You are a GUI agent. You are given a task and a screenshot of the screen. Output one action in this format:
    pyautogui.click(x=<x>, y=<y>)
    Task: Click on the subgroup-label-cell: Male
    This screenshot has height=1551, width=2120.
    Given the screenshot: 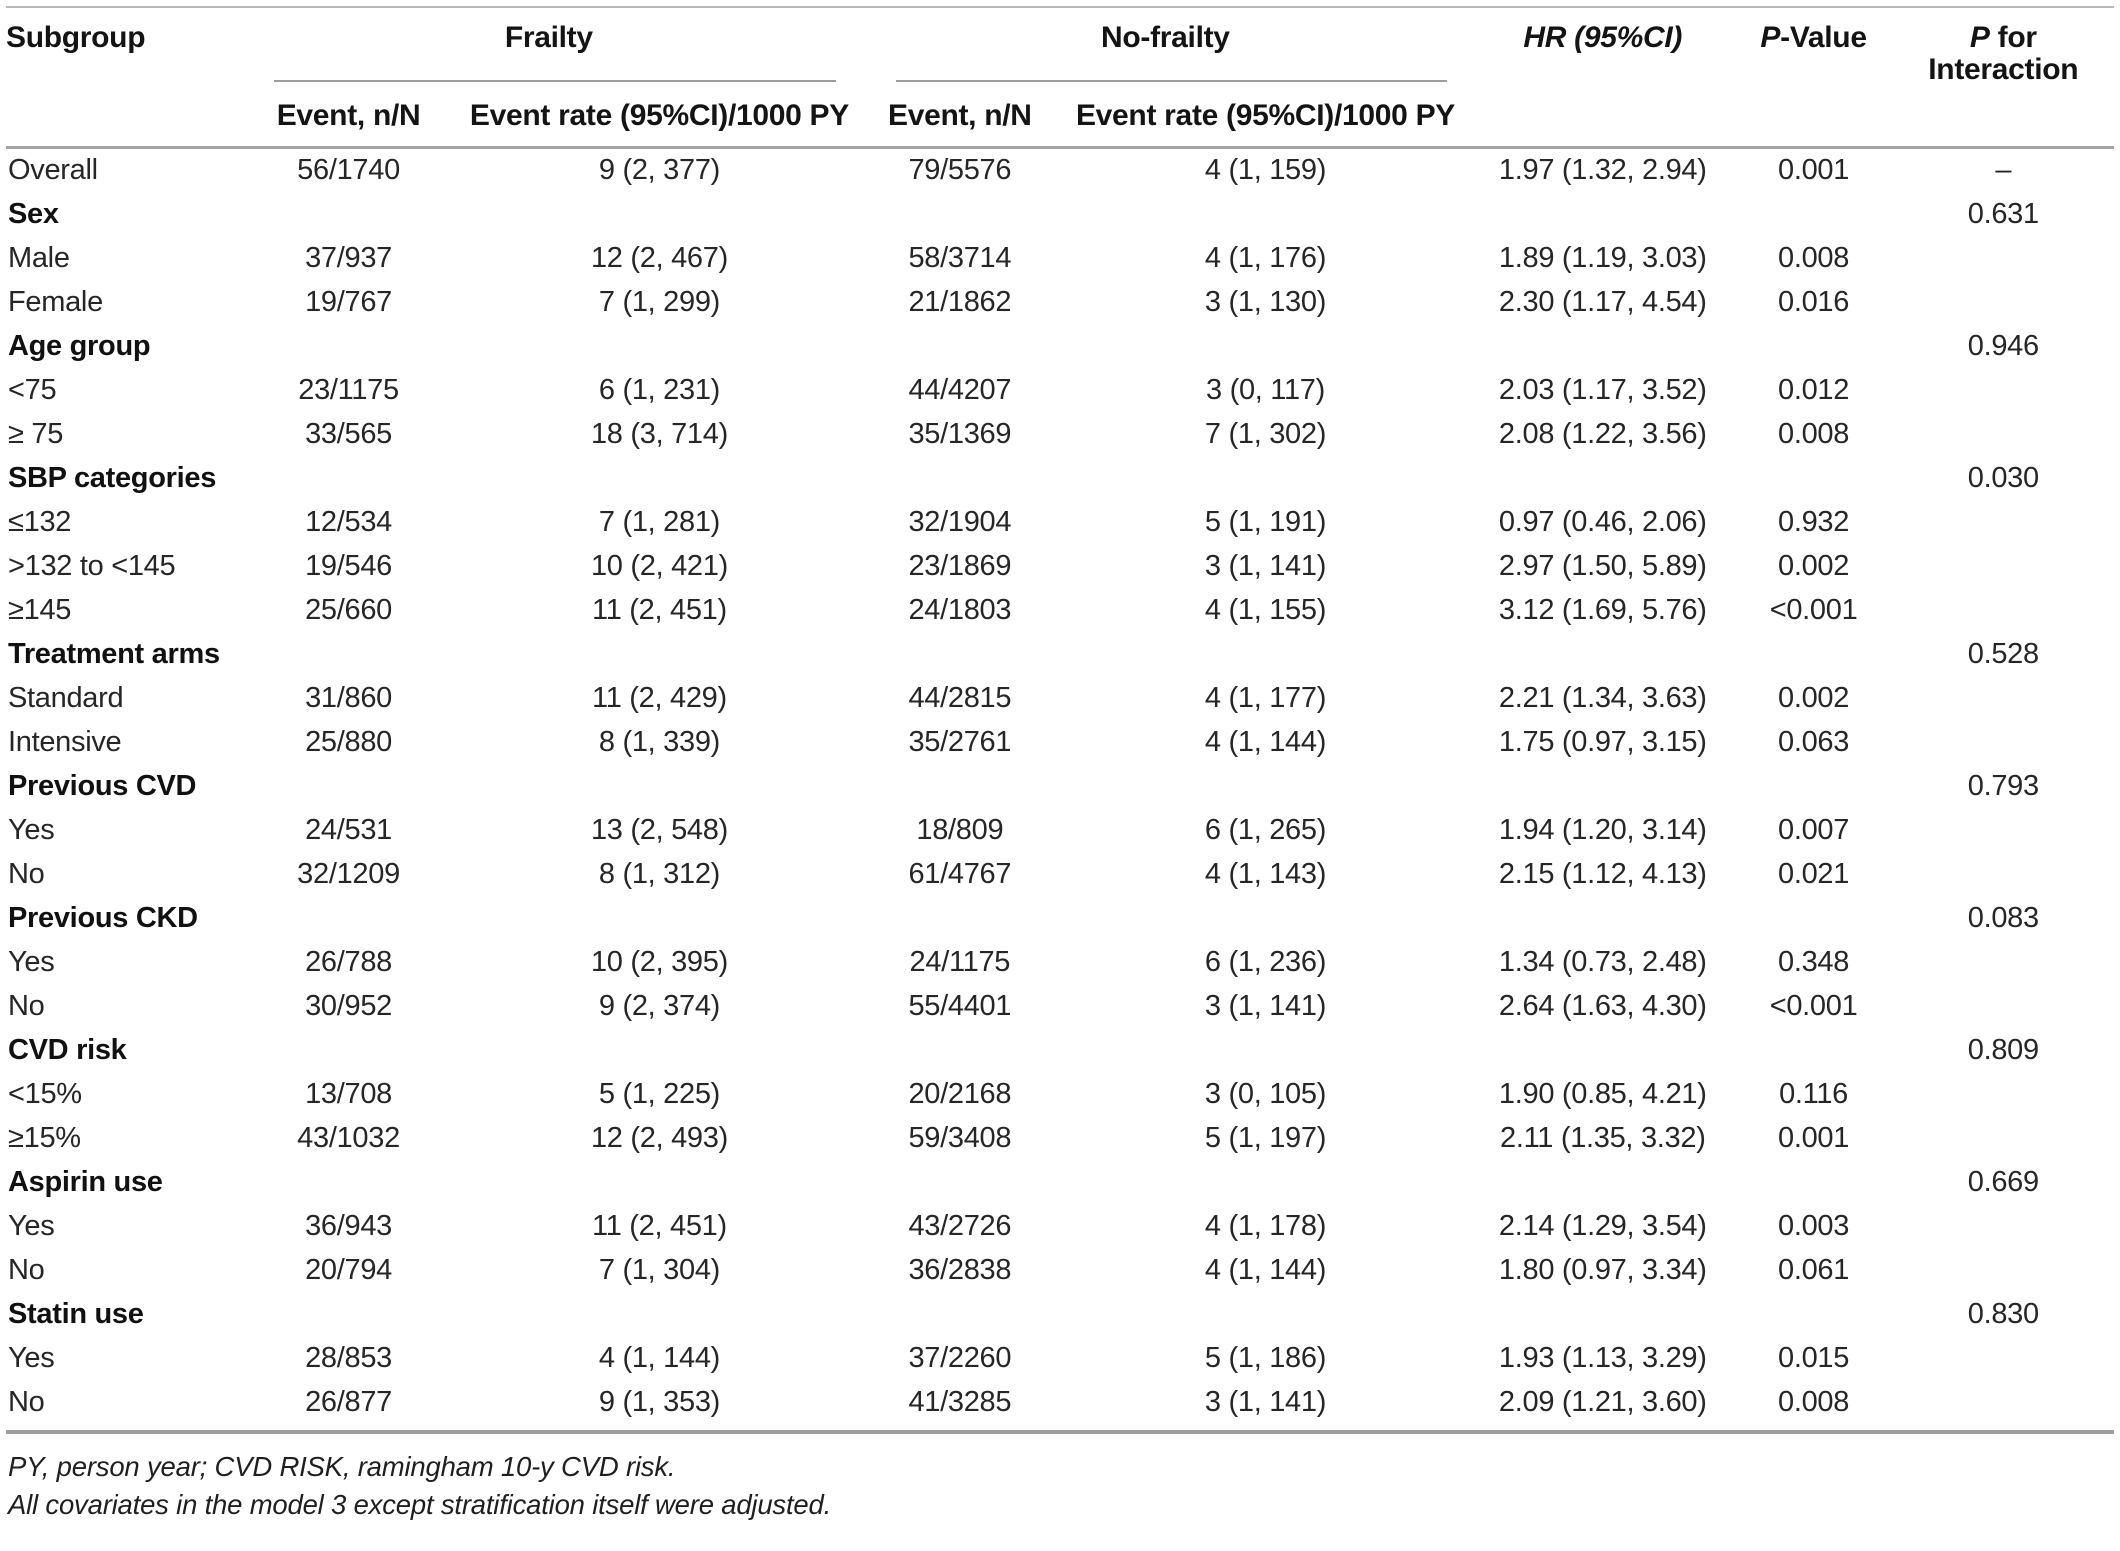 What is the action you would take?
    pyautogui.click(x=39, y=258)
    